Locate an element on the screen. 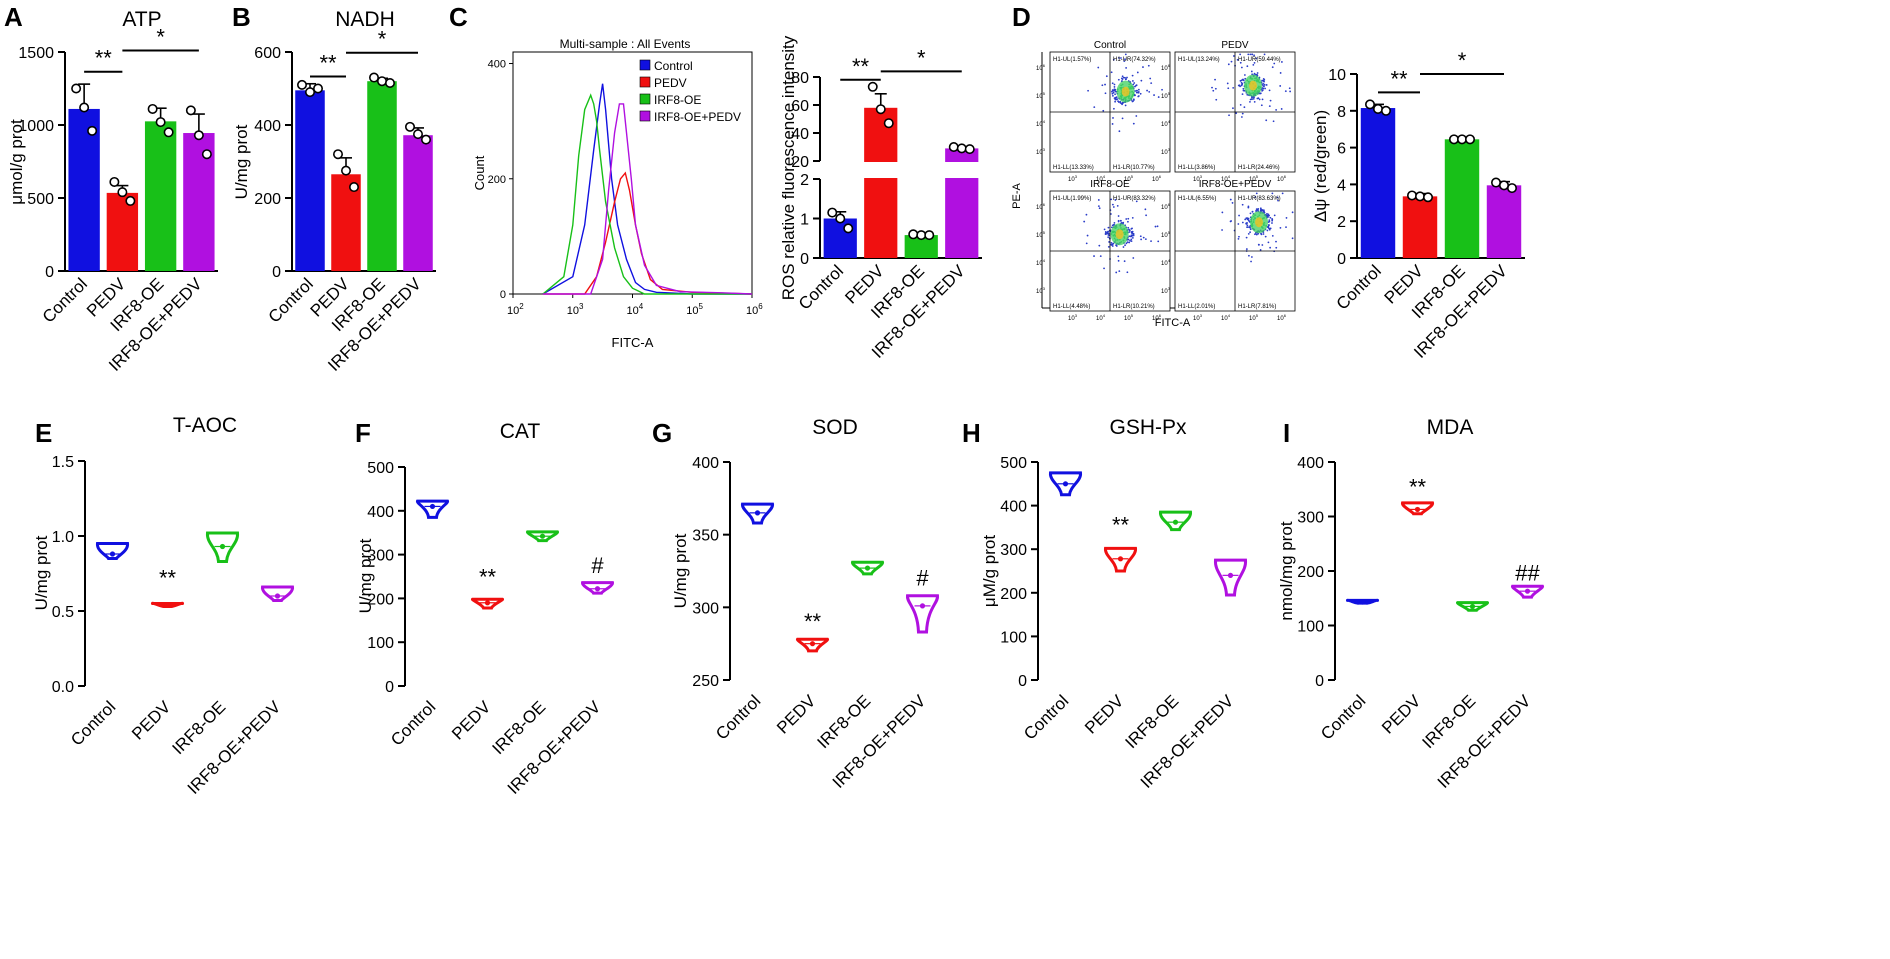  x-tick-exponent: 4 is located at coordinates (641, 306).